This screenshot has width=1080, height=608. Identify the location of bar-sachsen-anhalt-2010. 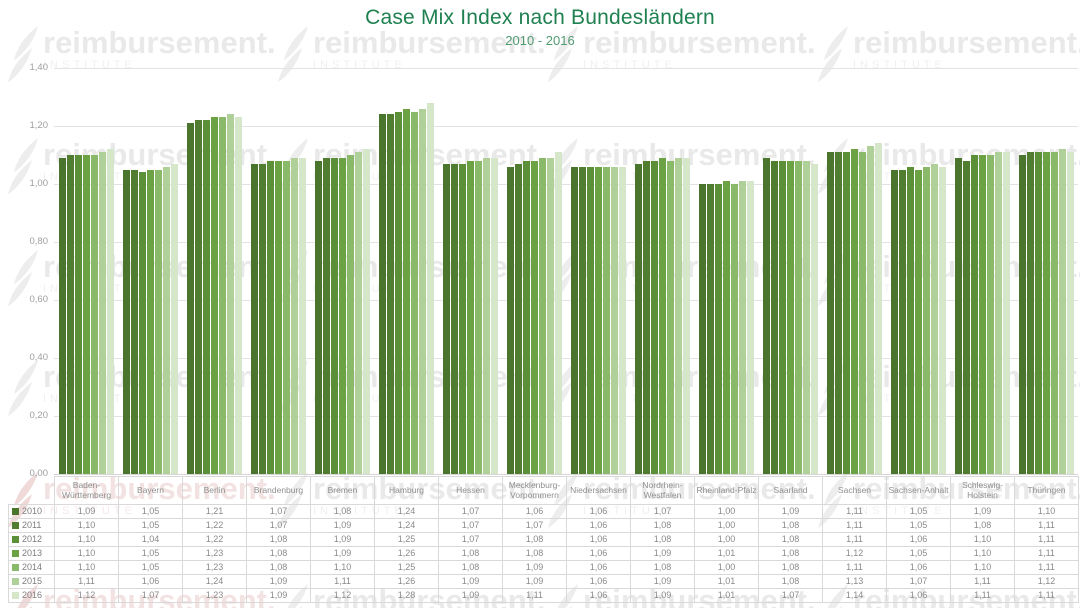
(894, 321).